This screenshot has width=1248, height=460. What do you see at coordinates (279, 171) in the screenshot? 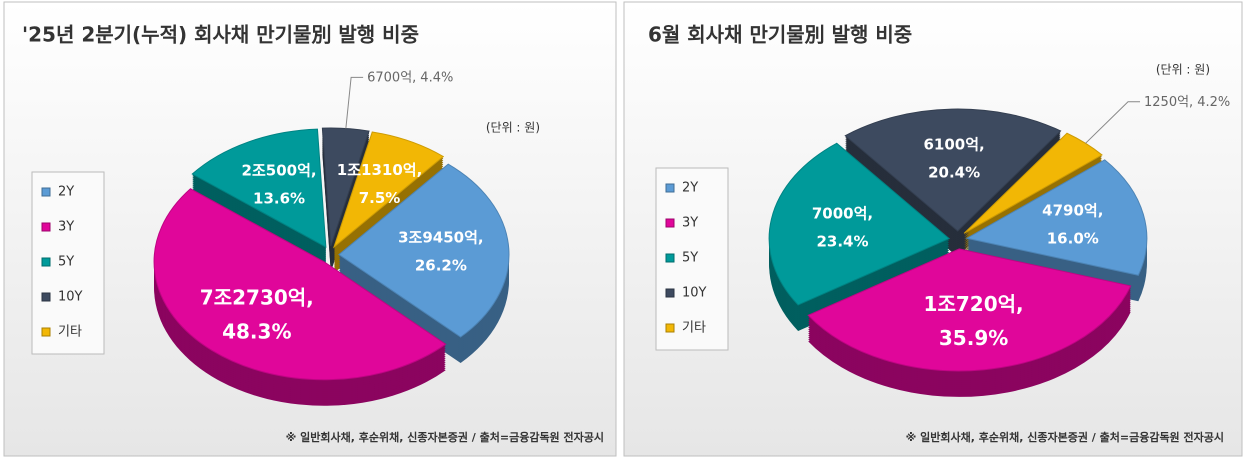
I see `amount-label: 2조500억,` at bounding box center [279, 171].